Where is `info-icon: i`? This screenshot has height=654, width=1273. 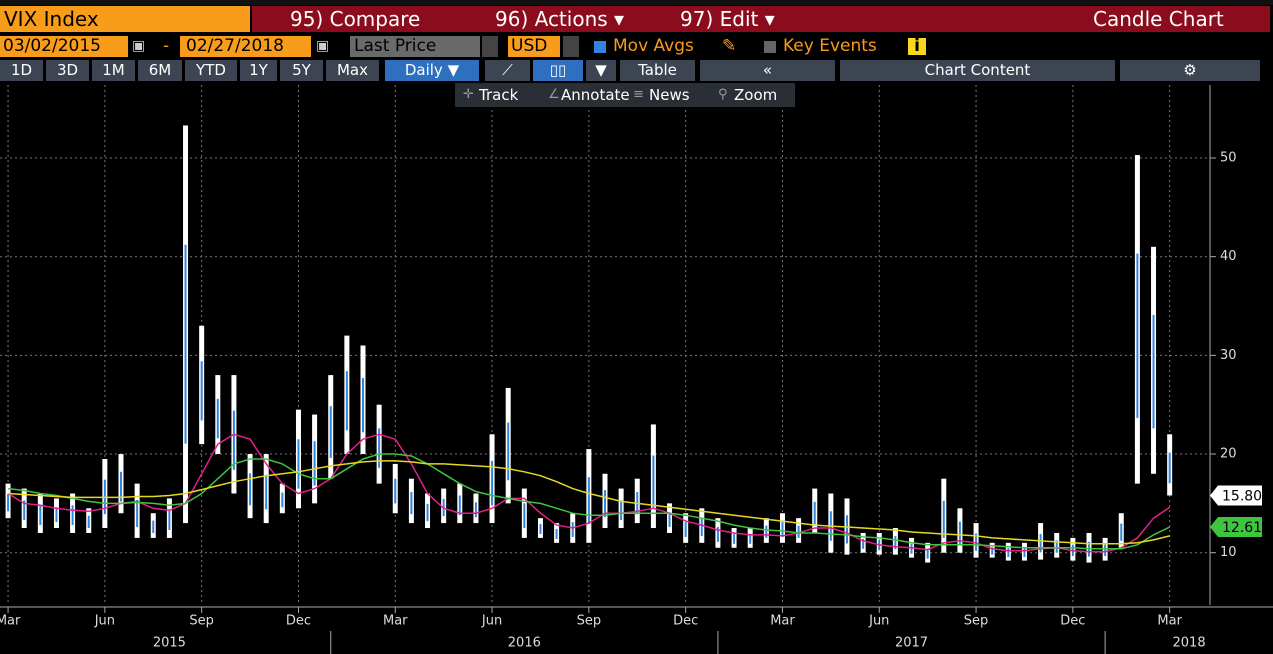 info-icon: i is located at coordinates (917, 46).